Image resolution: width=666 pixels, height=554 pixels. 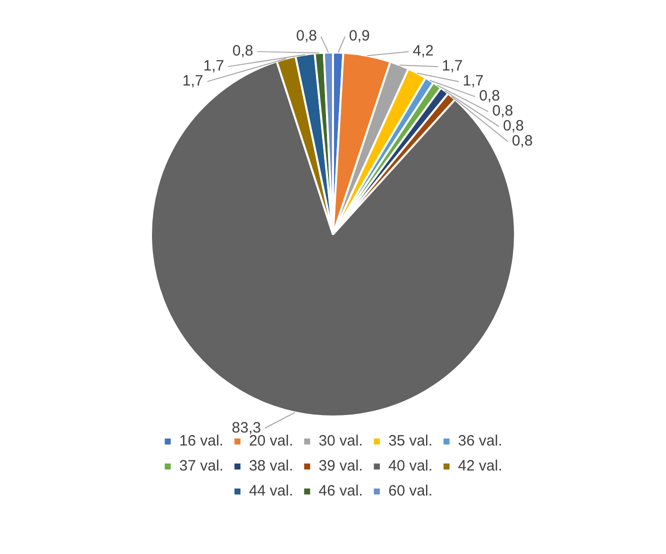 I want to click on legend-label: 46 val., so click(x=340, y=491).